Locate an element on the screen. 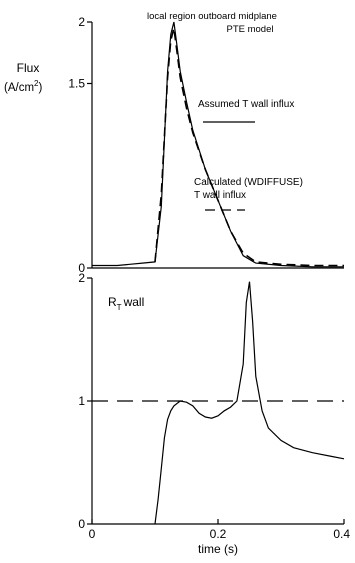 This screenshot has width=355, height=563. top-y-tick-label: 0 is located at coordinates (81, 268).